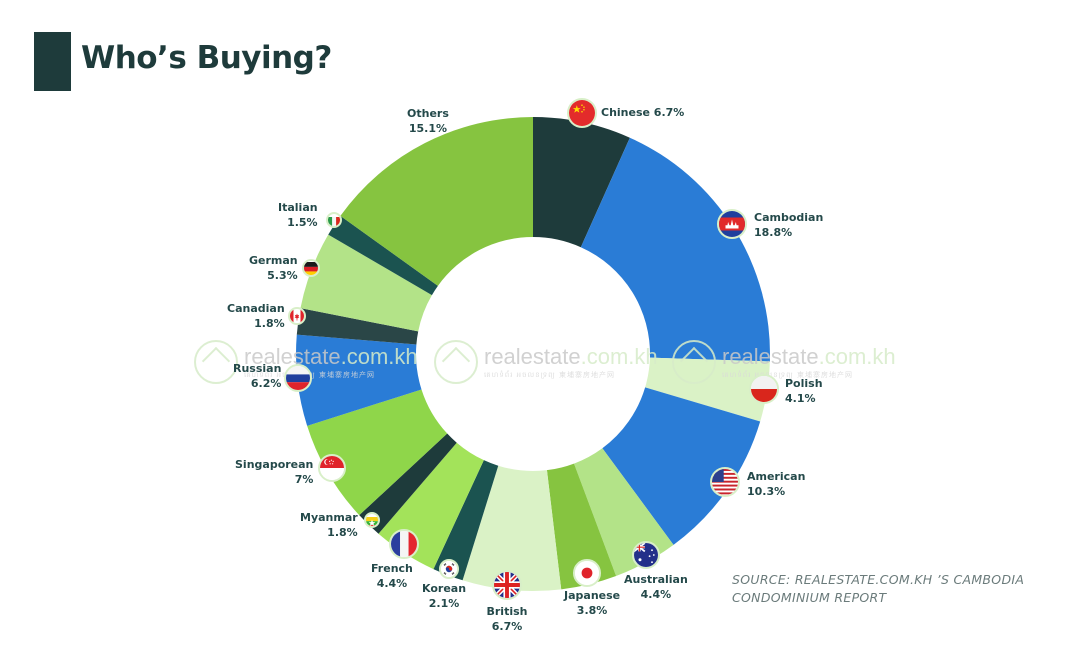  I want to click on source-line-1: SOURCE: REALESTATE.COM.KH ’S CAMBODIA, so click(878, 579).